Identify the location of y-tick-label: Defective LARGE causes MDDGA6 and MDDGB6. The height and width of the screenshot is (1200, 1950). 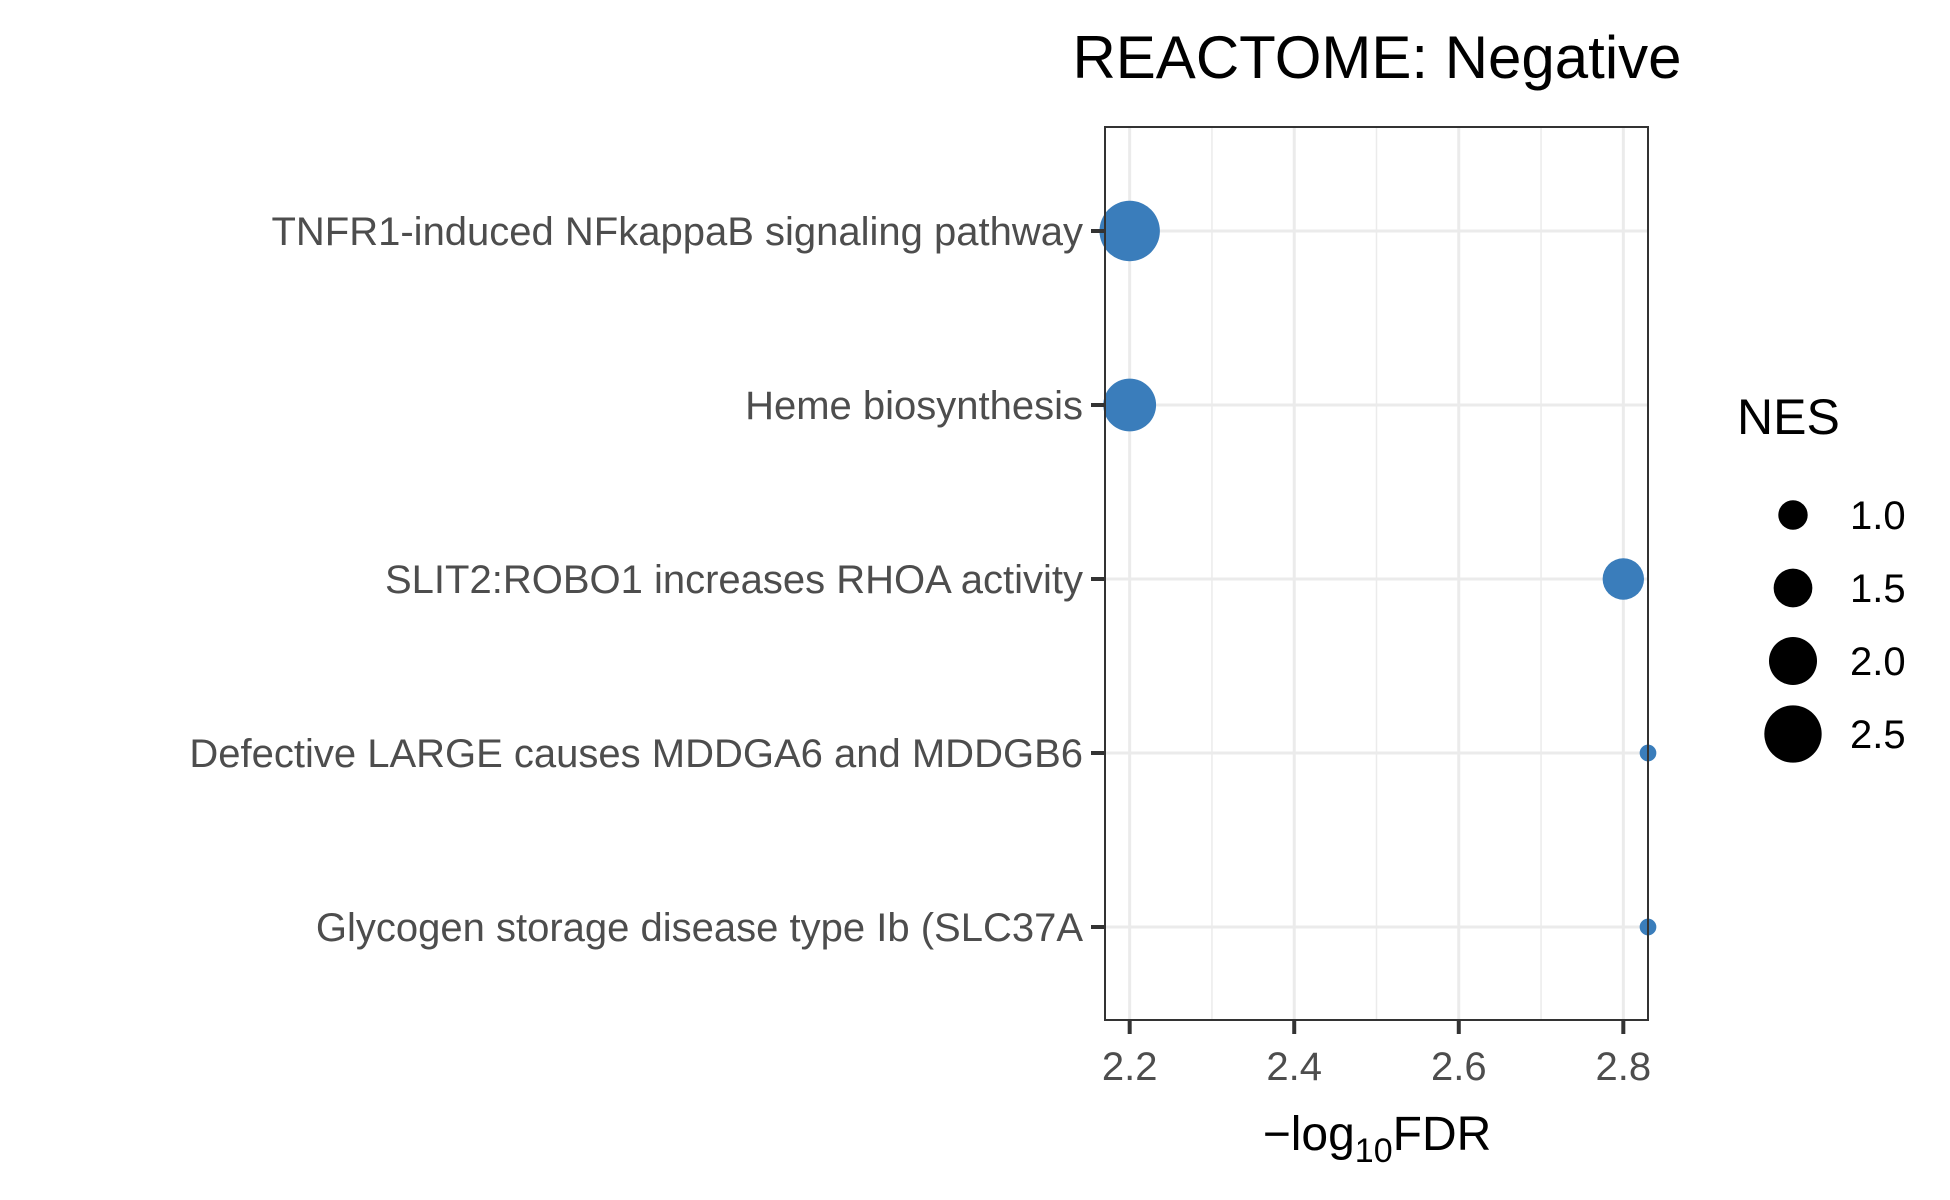
(636, 754).